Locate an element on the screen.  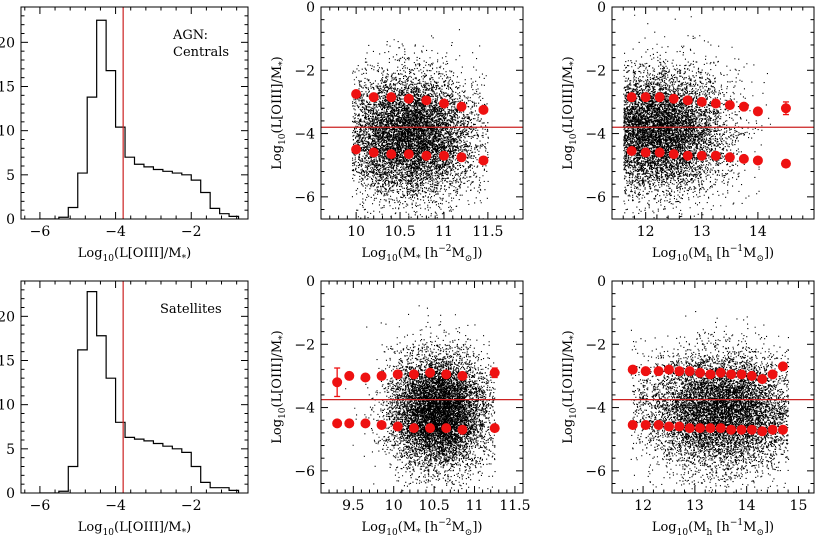
scatter-centrals-mstar-y-axis-title: Log10(L[OIII]/M*) is located at coordinates (279, 112).